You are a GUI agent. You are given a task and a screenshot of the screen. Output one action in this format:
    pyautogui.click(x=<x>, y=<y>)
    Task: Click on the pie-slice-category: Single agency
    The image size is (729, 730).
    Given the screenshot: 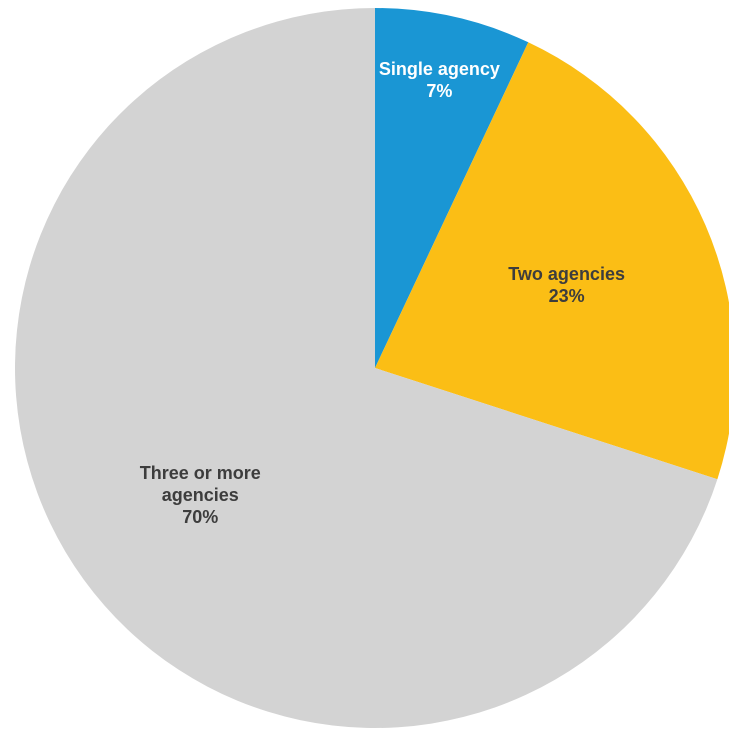 What is the action you would take?
    pyautogui.click(x=439, y=69)
    